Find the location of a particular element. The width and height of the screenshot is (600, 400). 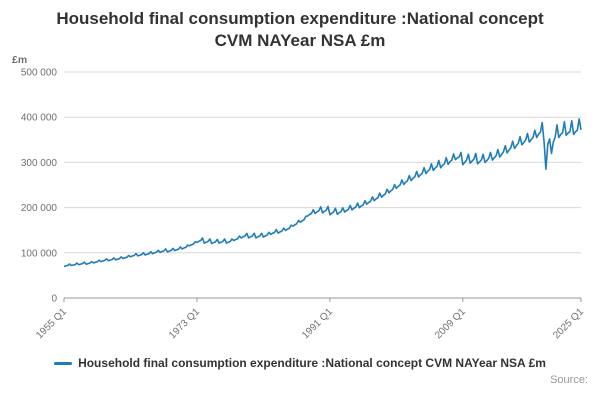

x-tick-label: 2025 Q1 is located at coordinates (568, 323).